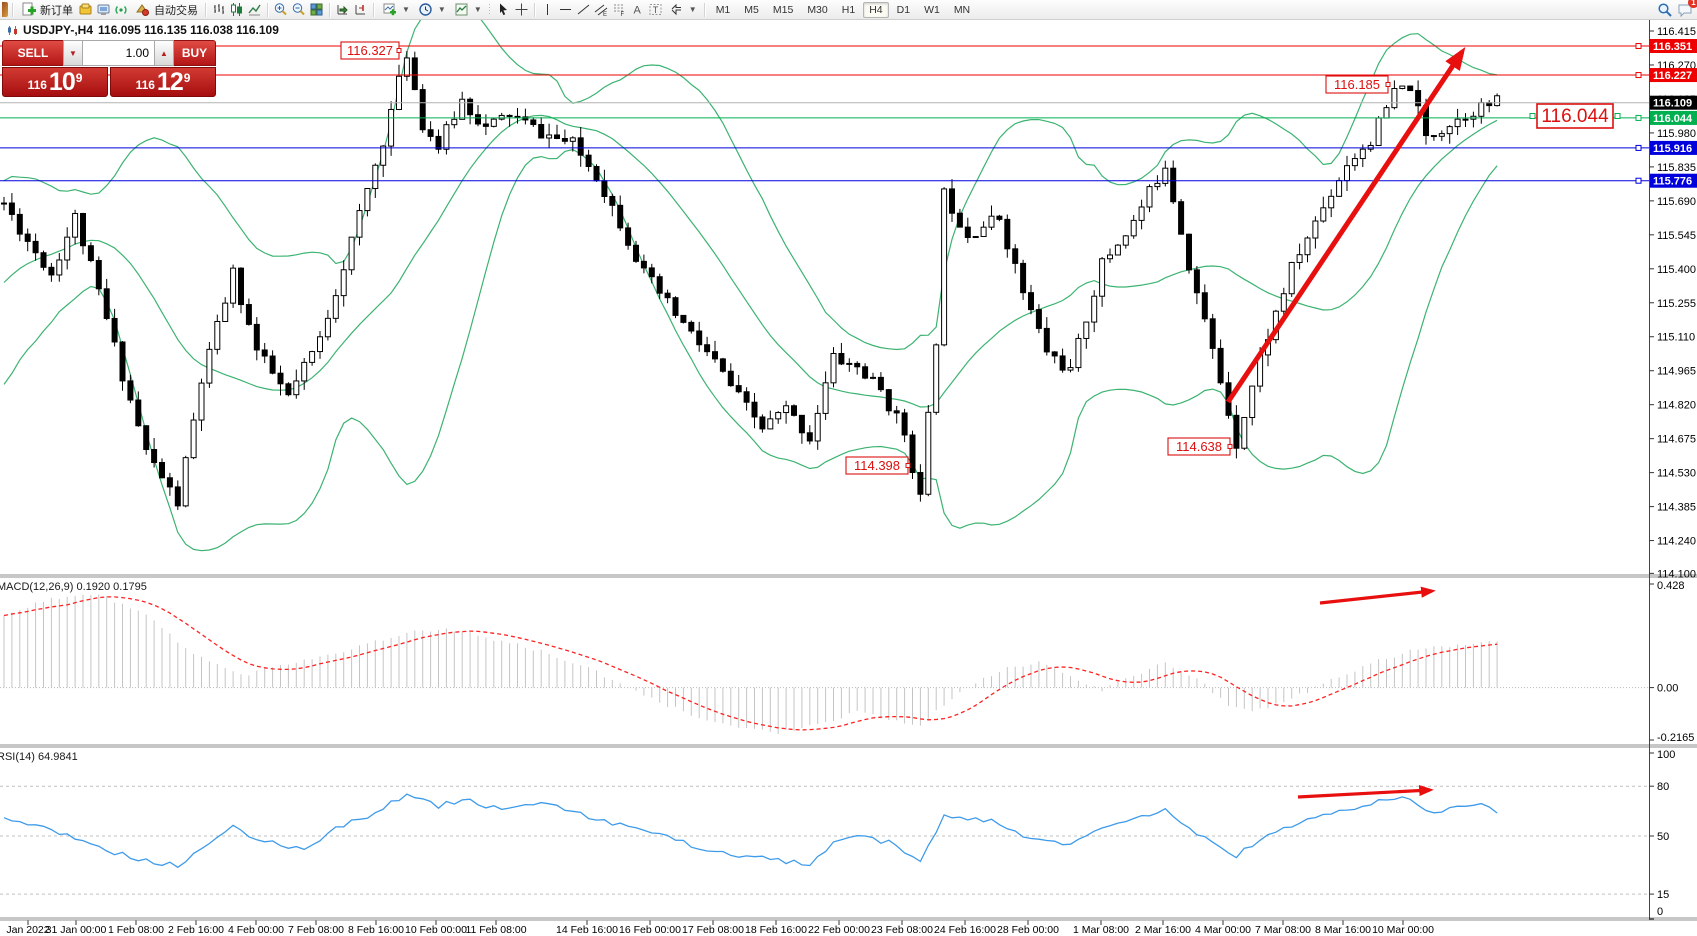 The image size is (1697, 936). What do you see at coordinates (1676, 574) in the screenshot?
I see `svg-text: 114.100` at bounding box center [1676, 574].